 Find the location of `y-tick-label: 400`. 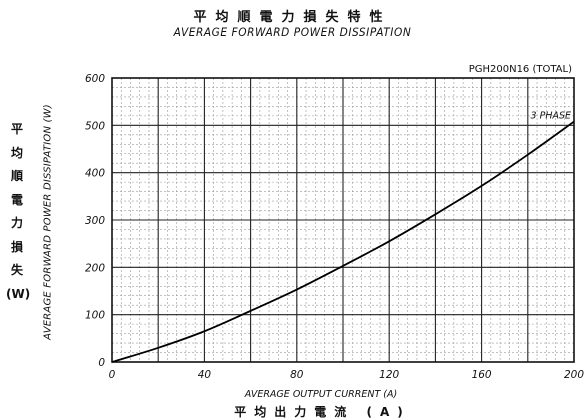

y-tick-label: 400 is located at coordinates (95, 174).